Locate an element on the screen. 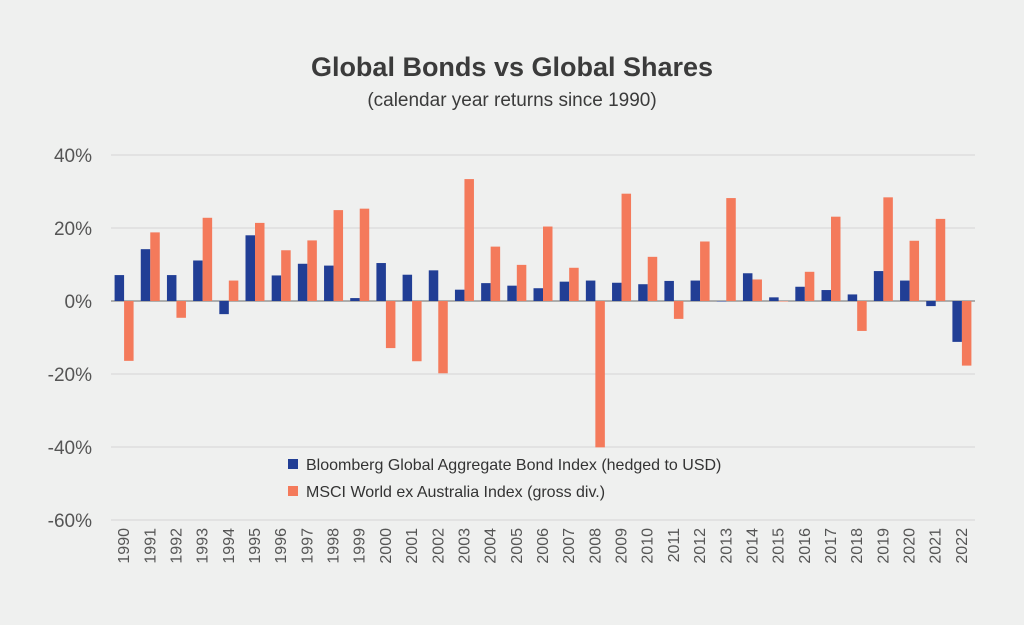 The height and width of the screenshot is (625, 1024). legend-swatch-bond is located at coordinates (293, 464).